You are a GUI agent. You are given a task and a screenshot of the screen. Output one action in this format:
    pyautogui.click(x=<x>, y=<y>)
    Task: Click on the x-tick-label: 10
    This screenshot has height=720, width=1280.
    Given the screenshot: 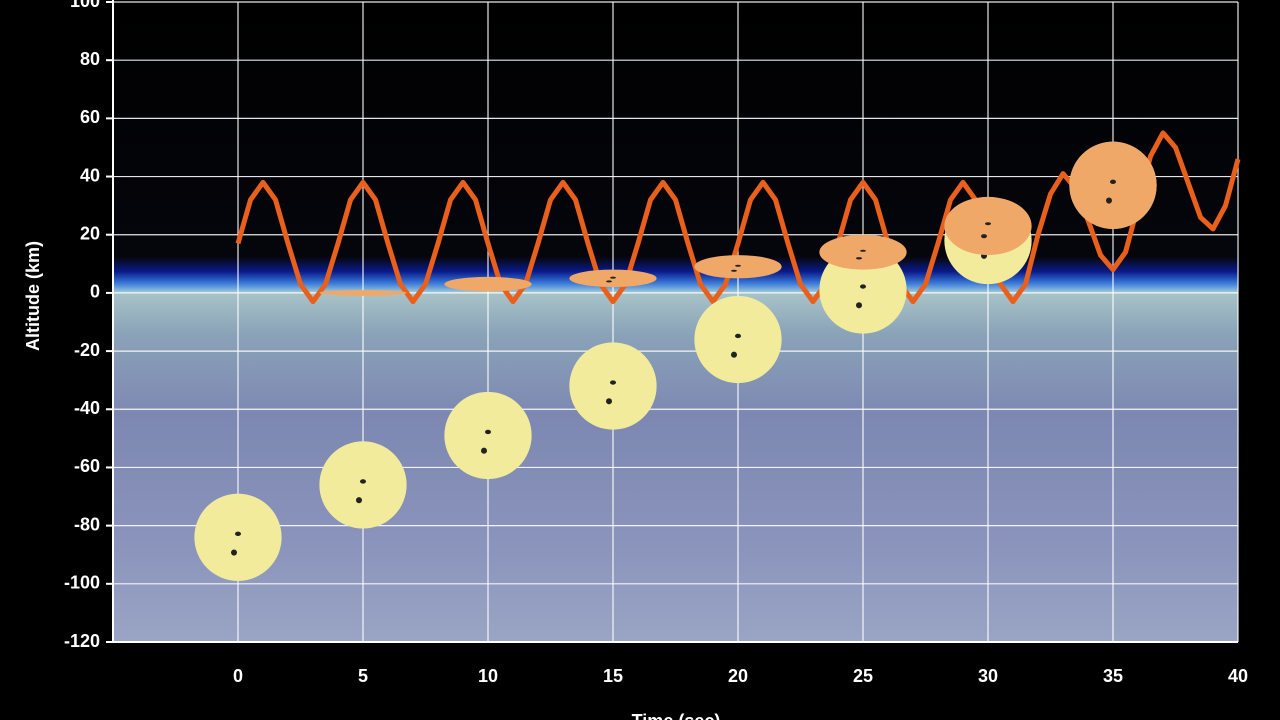 What is the action you would take?
    pyautogui.click(x=488, y=676)
    